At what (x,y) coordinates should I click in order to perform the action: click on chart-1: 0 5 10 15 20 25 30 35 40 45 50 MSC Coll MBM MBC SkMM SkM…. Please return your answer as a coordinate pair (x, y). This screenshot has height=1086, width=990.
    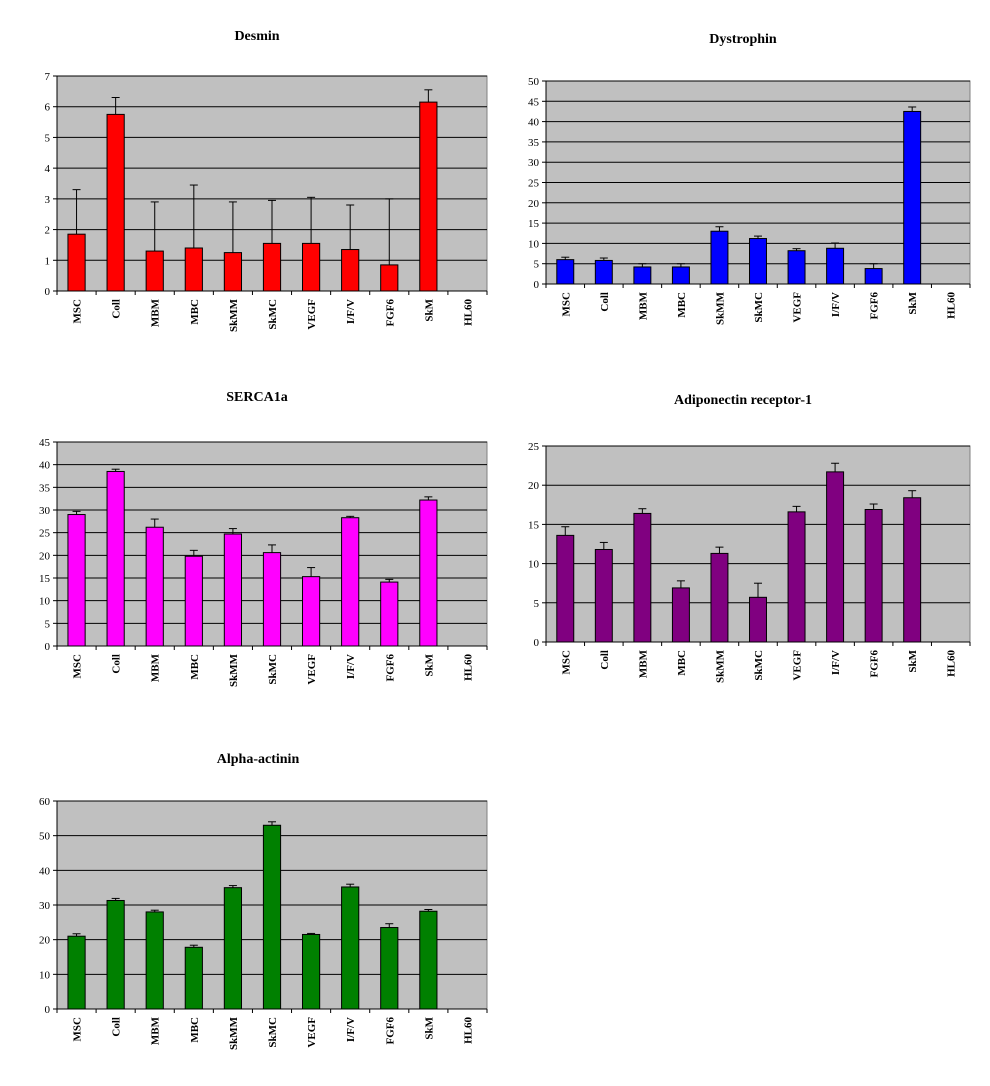
    Looking at the image, I should click on (749, 178).